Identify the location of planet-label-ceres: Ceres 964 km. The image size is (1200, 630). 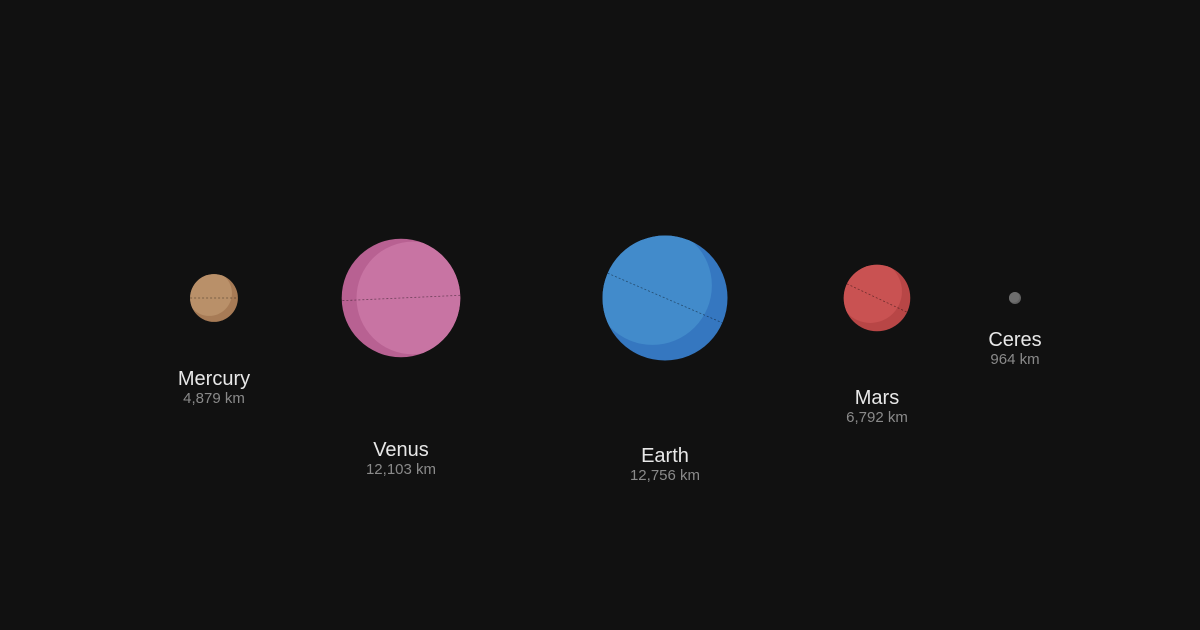
(1015, 348).